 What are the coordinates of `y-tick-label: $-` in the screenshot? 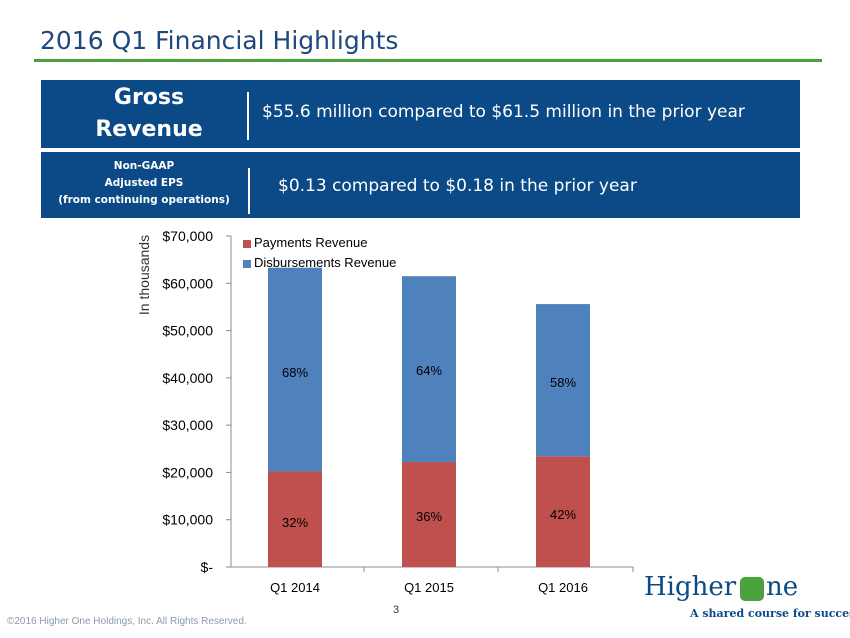 It's located at (207, 567).